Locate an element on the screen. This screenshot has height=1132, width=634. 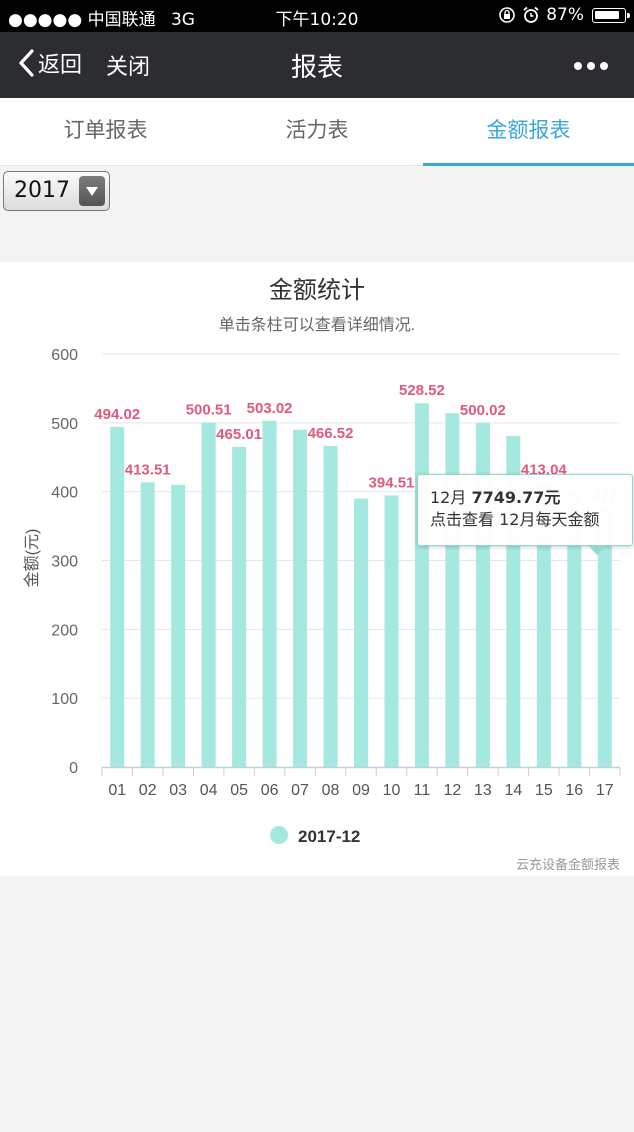
legend-label: 2017-12 is located at coordinates (329, 836).